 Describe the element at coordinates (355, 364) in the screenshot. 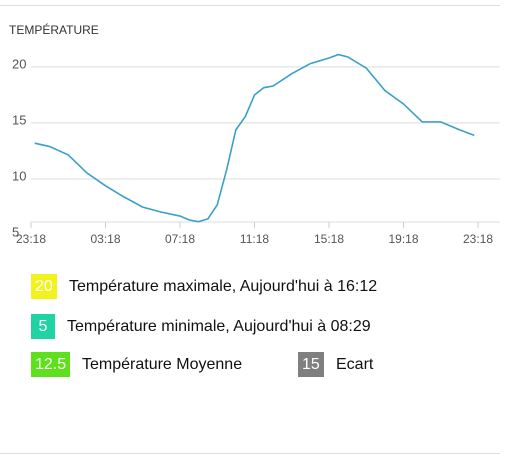

I see `stat-label: Ecart` at that location.